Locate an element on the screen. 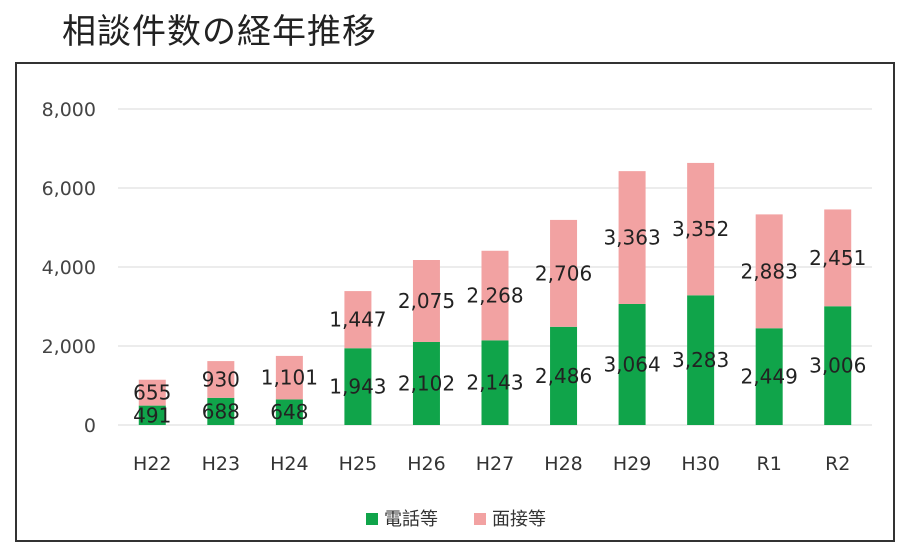 This screenshot has height=552, width=913. data-label-visit: 930 is located at coordinates (221, 379).